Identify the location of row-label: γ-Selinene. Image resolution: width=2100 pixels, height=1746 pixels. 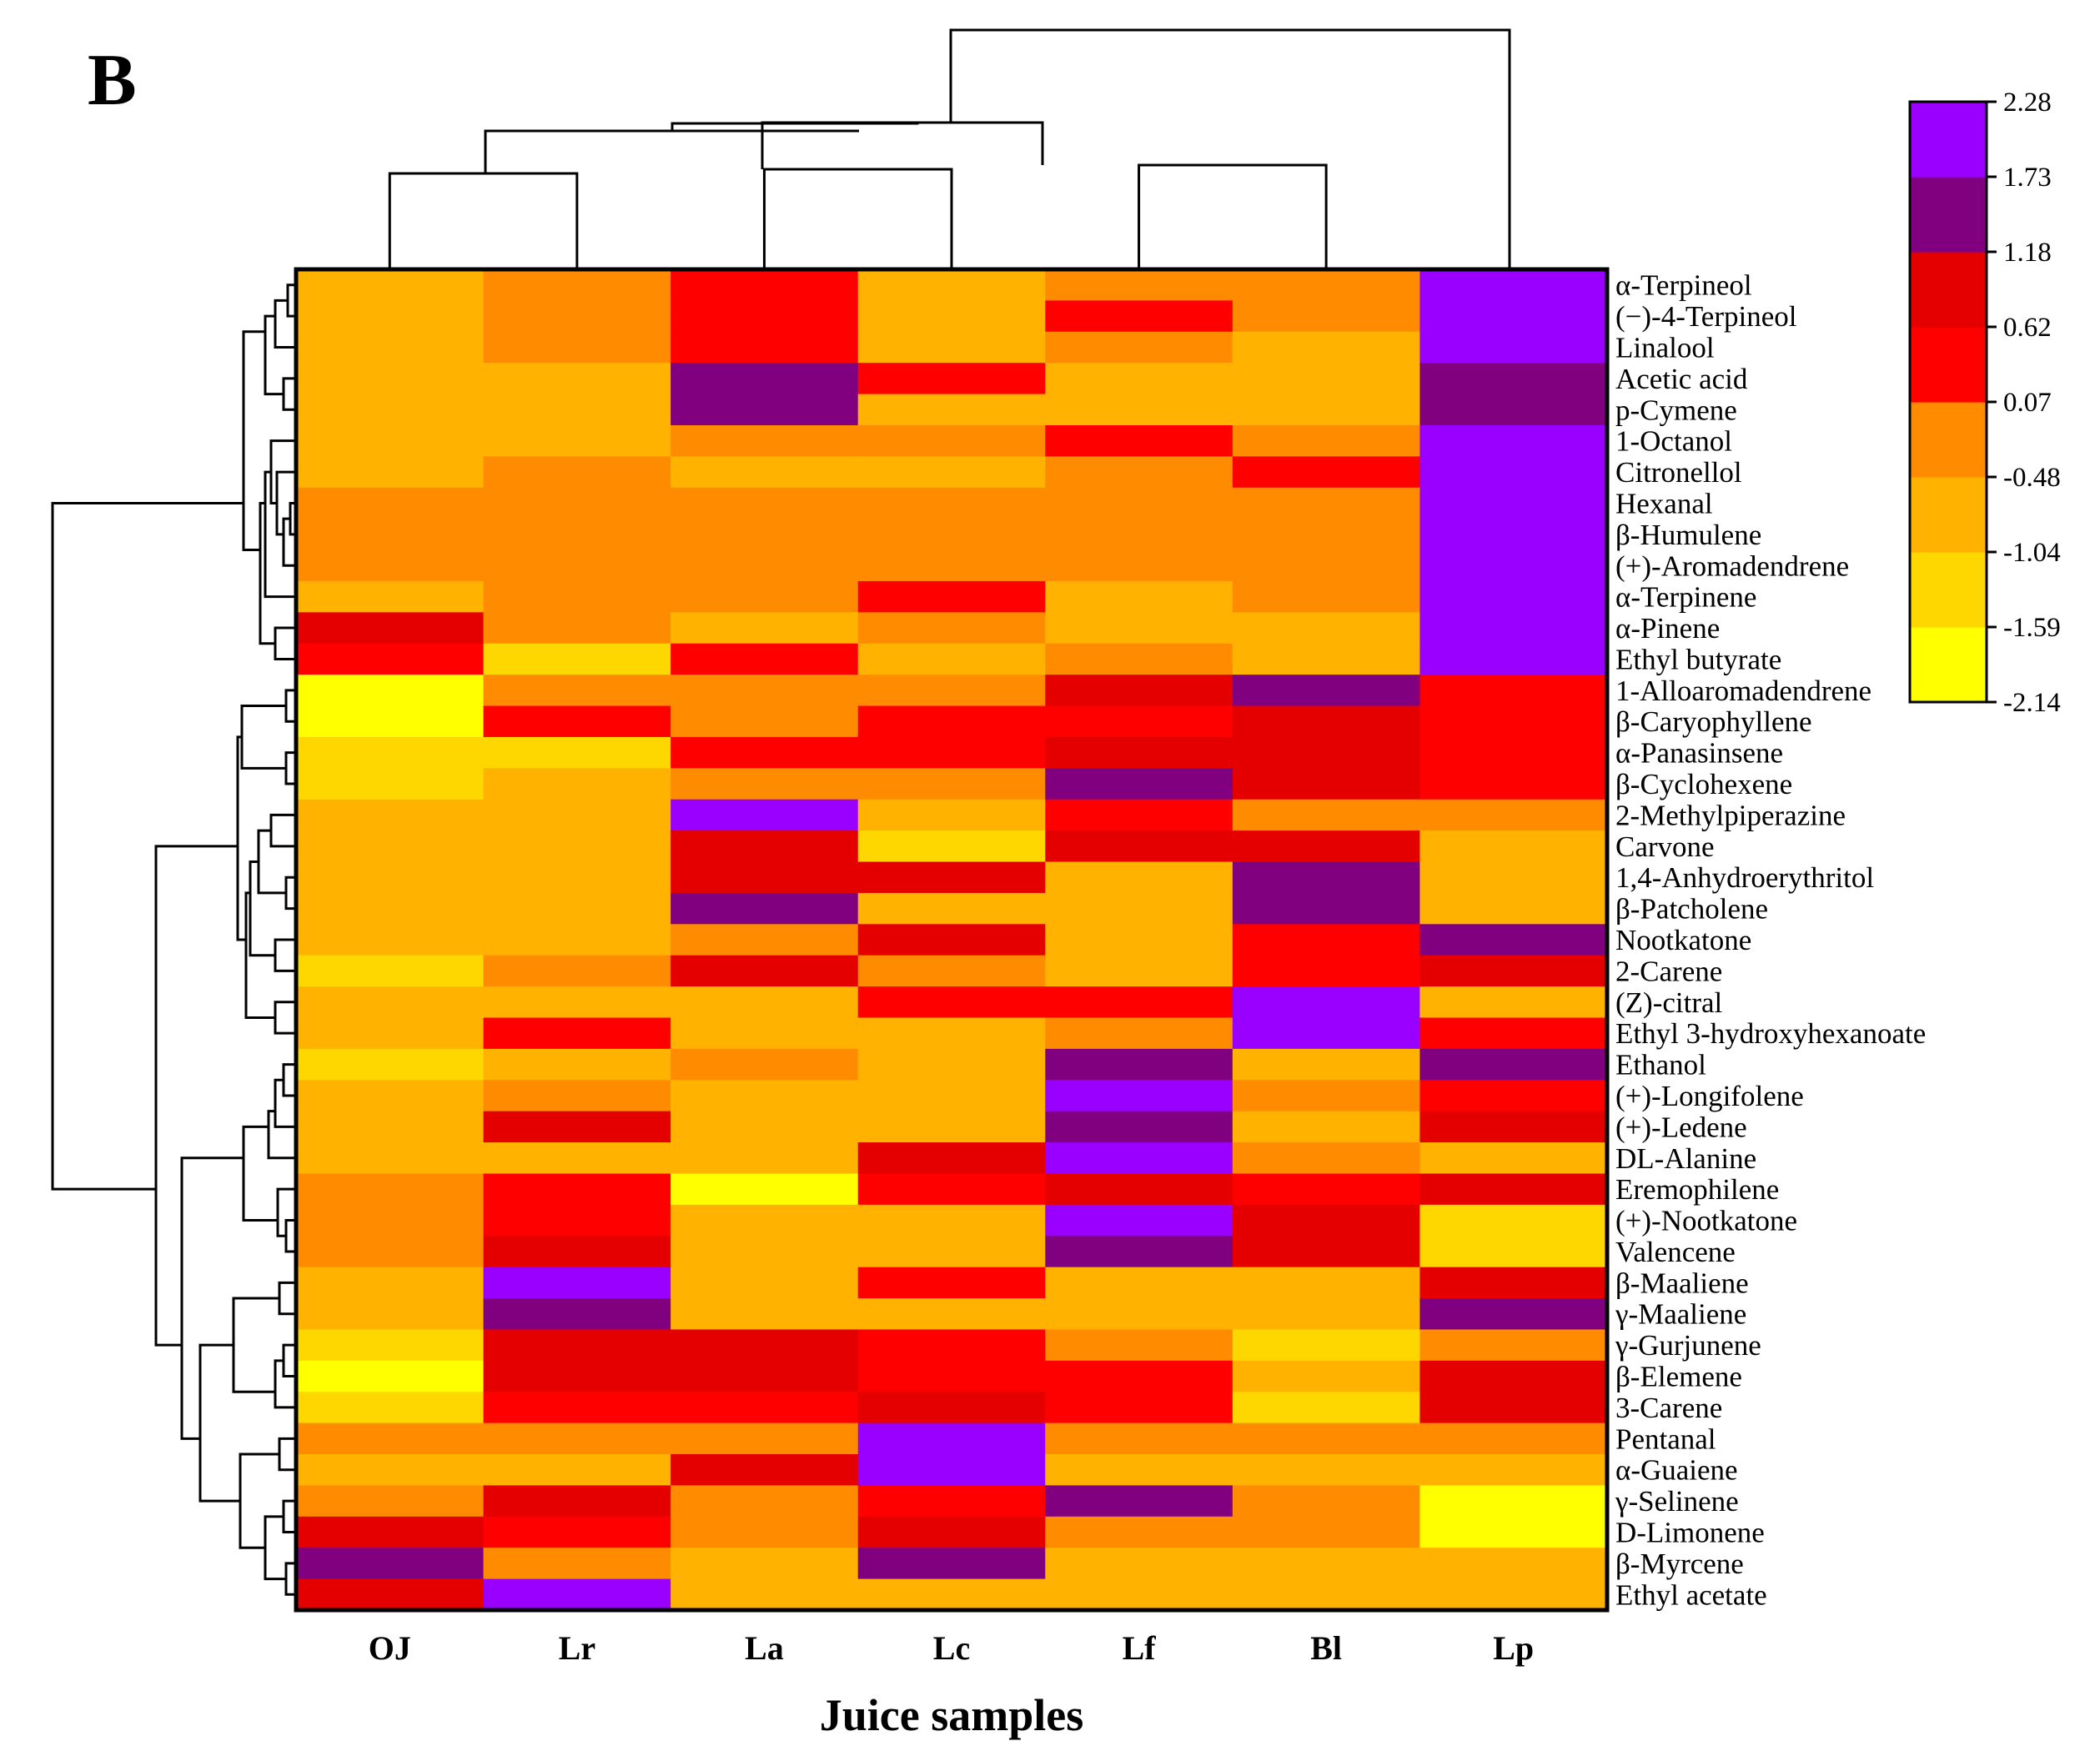
(1677, 1501).